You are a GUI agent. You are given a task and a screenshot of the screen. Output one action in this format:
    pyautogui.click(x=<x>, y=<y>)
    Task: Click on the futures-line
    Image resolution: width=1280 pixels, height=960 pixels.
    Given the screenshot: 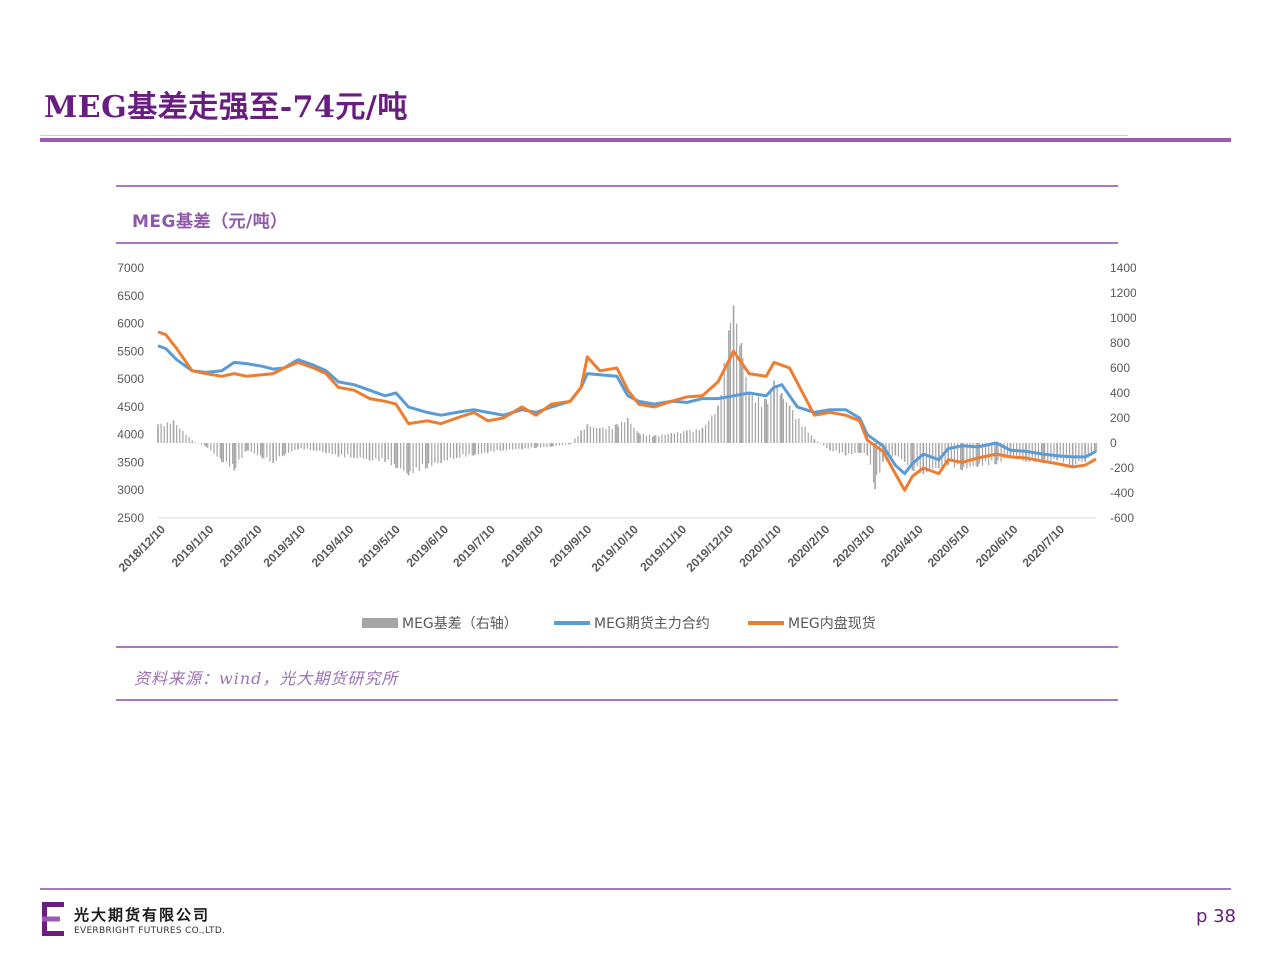 What is the action you would take?
    pyautogui.click(x=627, y=410)
    